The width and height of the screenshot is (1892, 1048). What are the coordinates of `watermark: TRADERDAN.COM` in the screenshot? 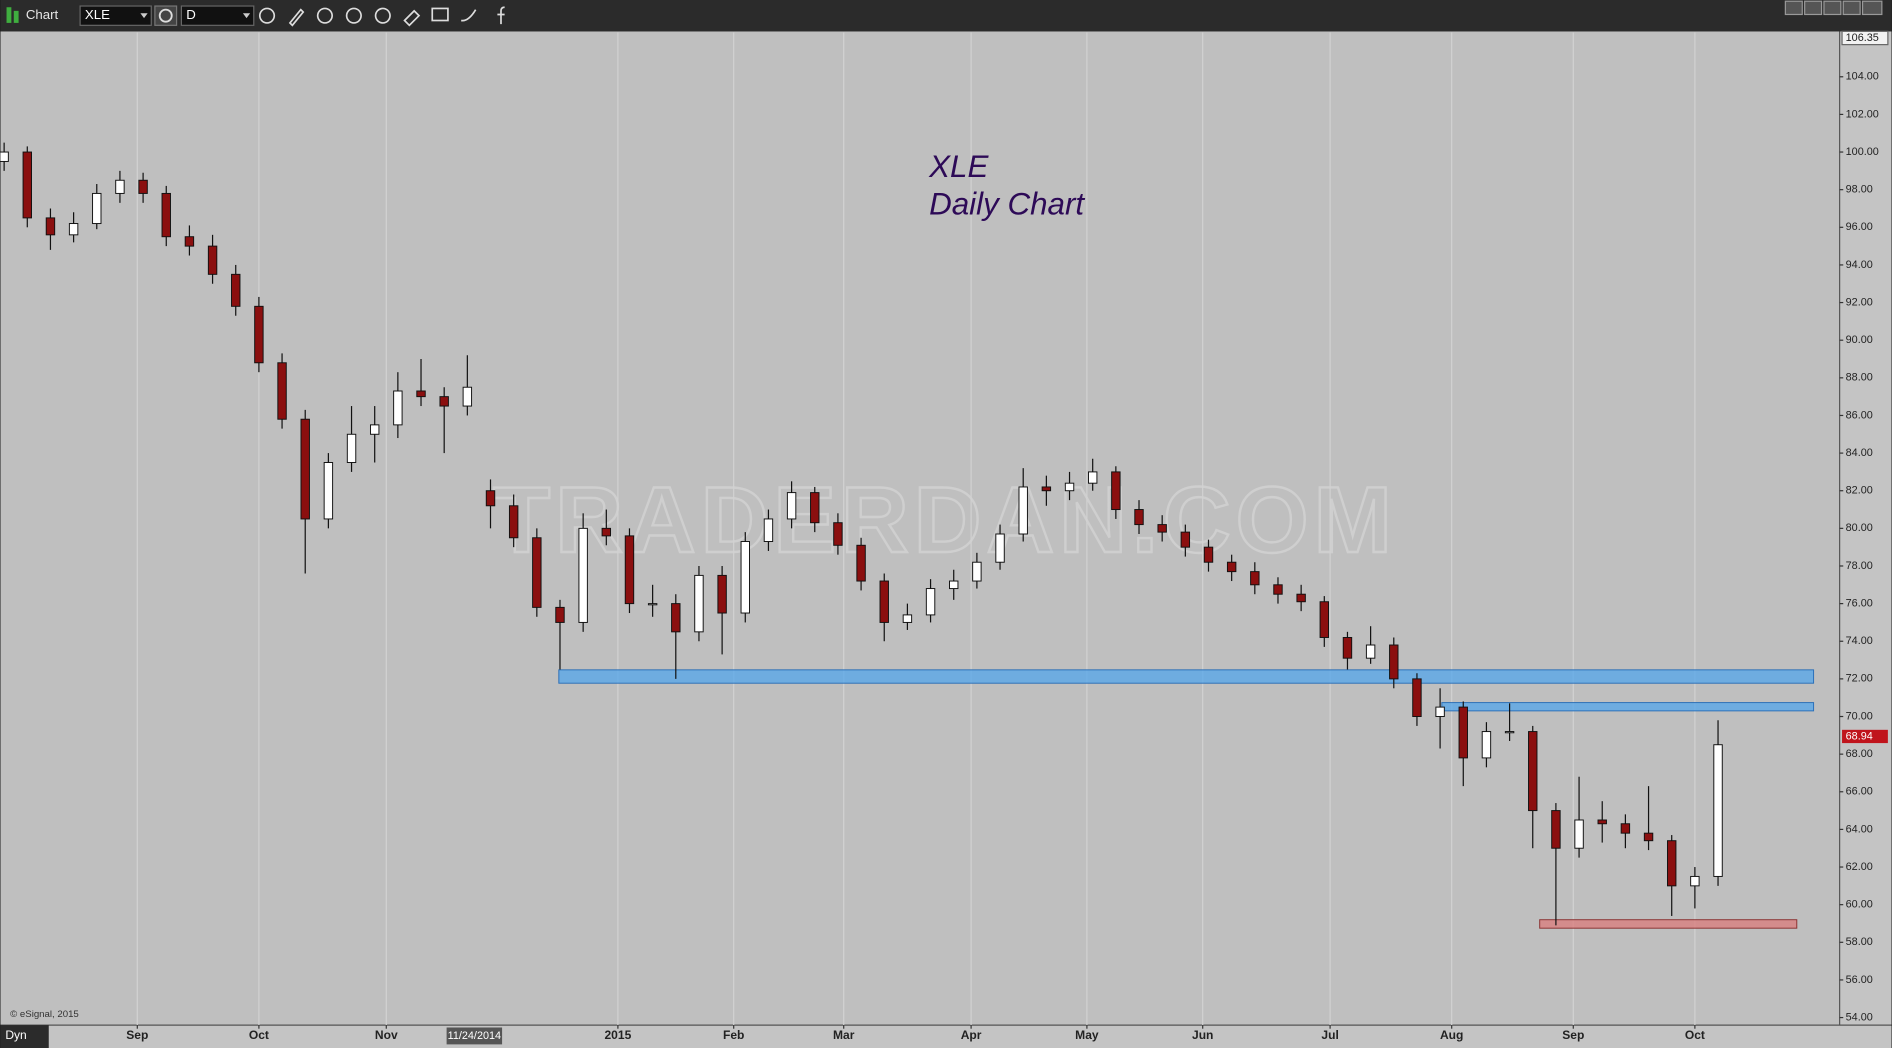 It's located at (945, 519).